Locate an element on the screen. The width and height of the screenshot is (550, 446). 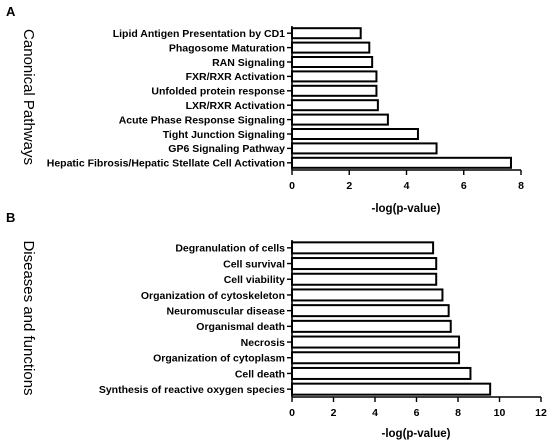
category-label: Acute Phase Response Signaling is located at coordinates (202, 120).